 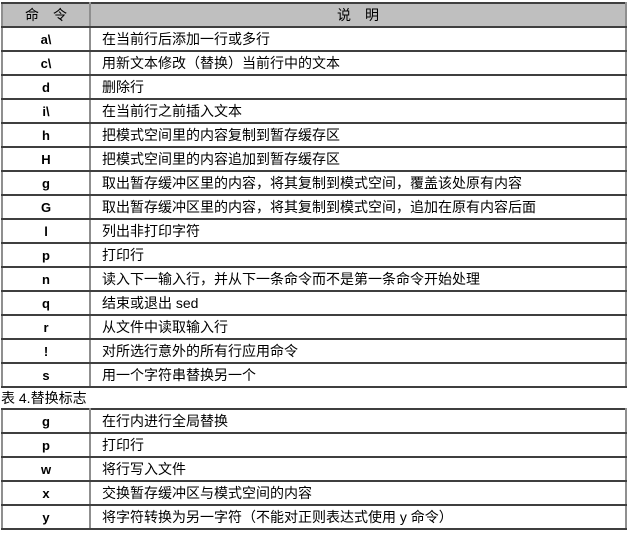 I want to click on description-cell: 用新文本修改（替换）当前行中的文本, so click(x=358, y=63).